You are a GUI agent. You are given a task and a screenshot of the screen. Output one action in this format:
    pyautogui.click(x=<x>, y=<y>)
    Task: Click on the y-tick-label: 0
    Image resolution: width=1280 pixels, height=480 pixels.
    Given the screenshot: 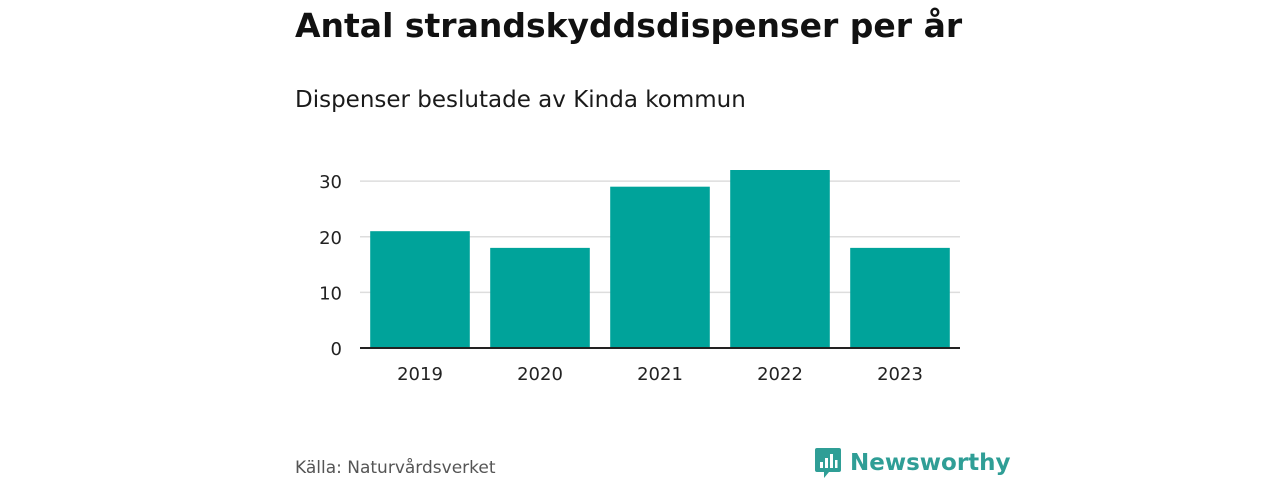 What is the action you would take?
    pyautogui.click(x=336, y=349)
    